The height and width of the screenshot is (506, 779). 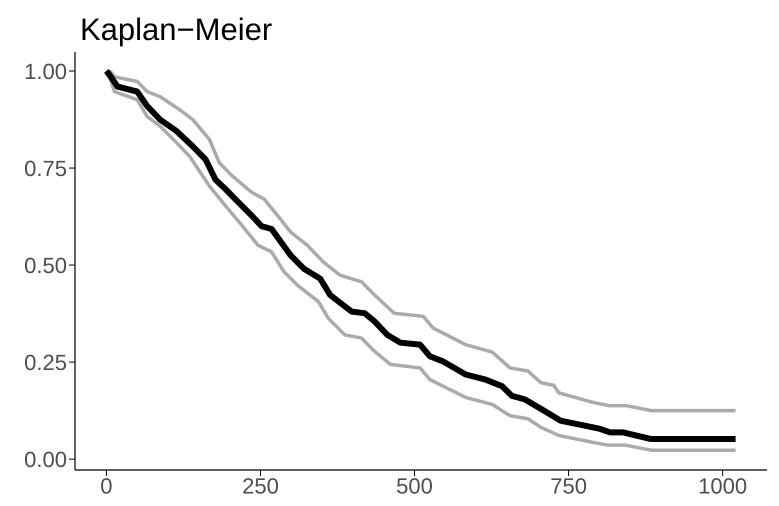 What do you see at coordinates (45, 265) in the screenshot?
I see `y-tick-label: 0.50` at bounding box center [45, 265].